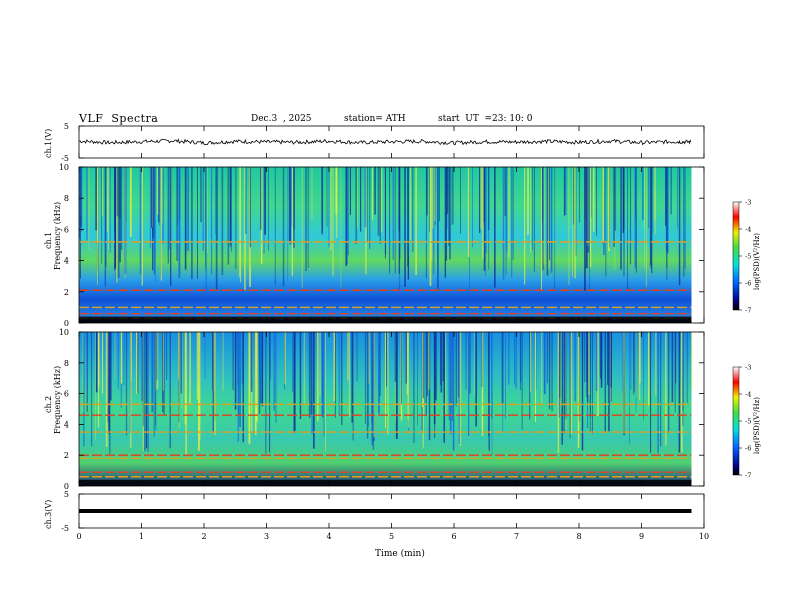 The width and height of the screenshot is (792, 612). What do you see at coordinates (57, 235) in the screenshot?
I see `ch1-spec-ylabel-2: Frequency (kHz)` at bounding box center [57, 235].